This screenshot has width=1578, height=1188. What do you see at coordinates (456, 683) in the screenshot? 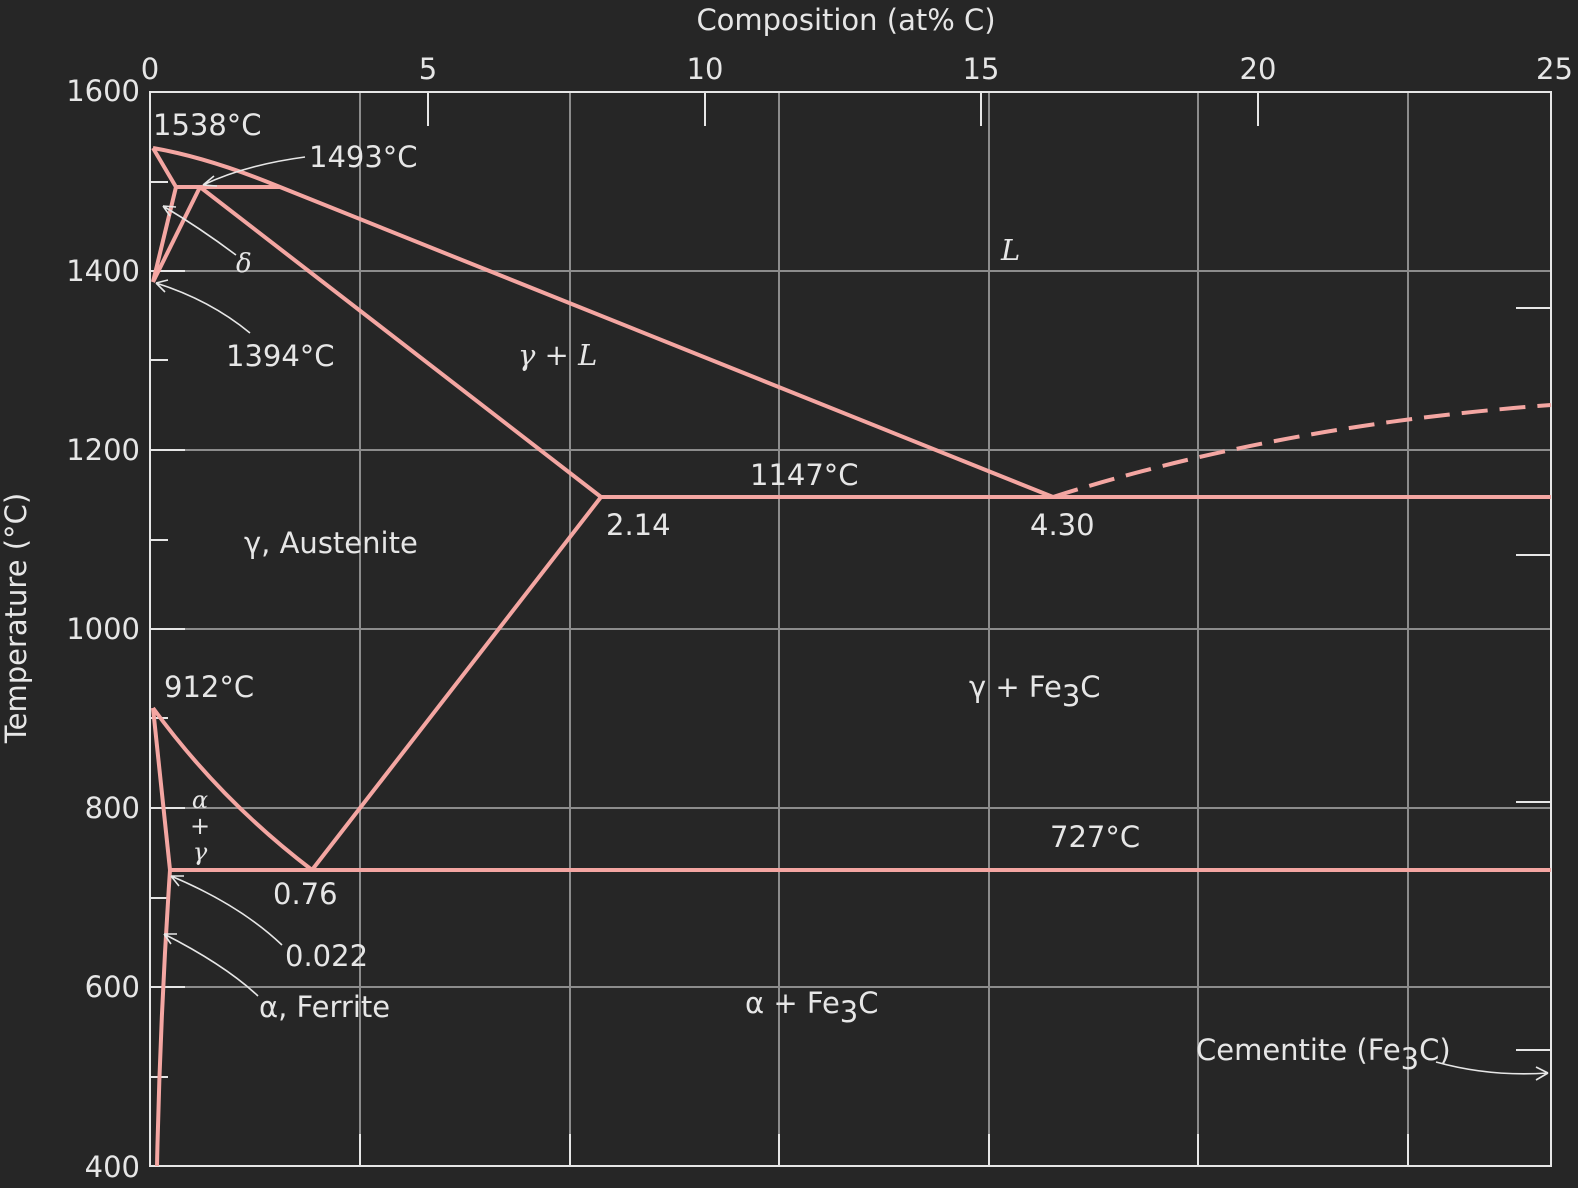
I see `acm-line` at bounding box center [456, 683].